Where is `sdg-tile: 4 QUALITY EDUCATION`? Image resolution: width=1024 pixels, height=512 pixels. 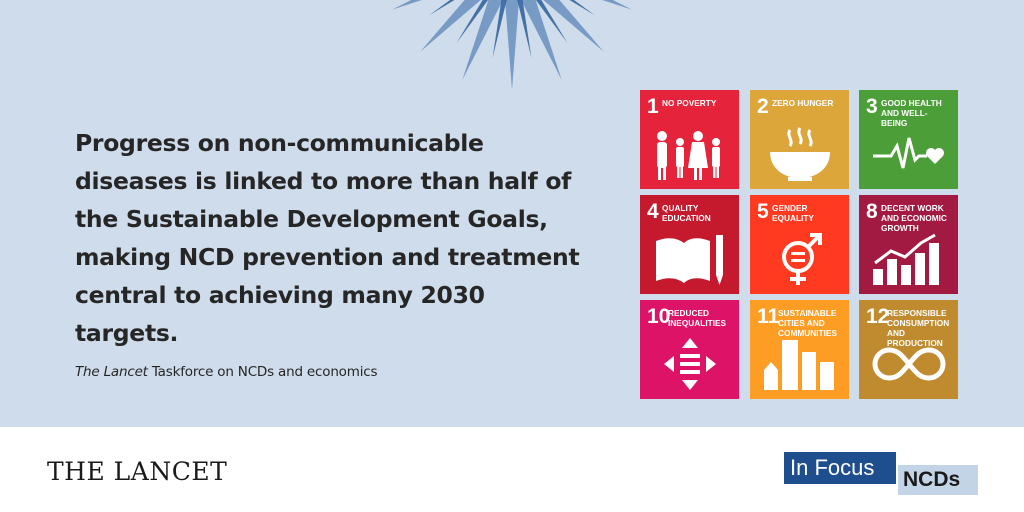 sdg-tile: 4 QUALITY EDUCATION is located at coordinates (689, 244).